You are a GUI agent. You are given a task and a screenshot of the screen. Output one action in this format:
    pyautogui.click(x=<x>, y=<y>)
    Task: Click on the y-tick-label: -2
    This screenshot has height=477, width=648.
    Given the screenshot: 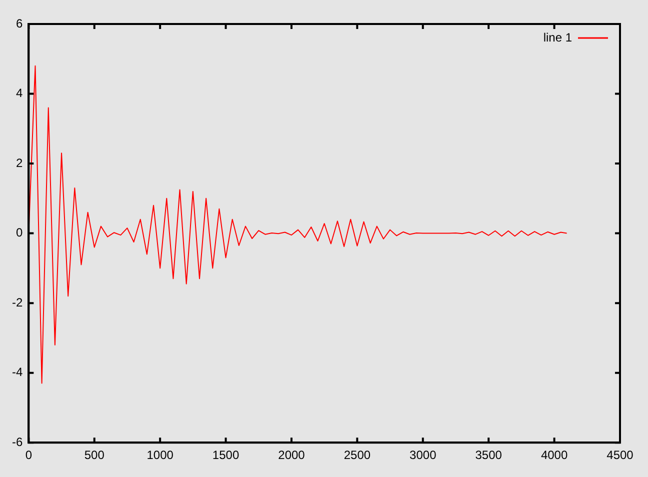 What is the action you would take?
    pyautogui.click(x=17, y=302)
    